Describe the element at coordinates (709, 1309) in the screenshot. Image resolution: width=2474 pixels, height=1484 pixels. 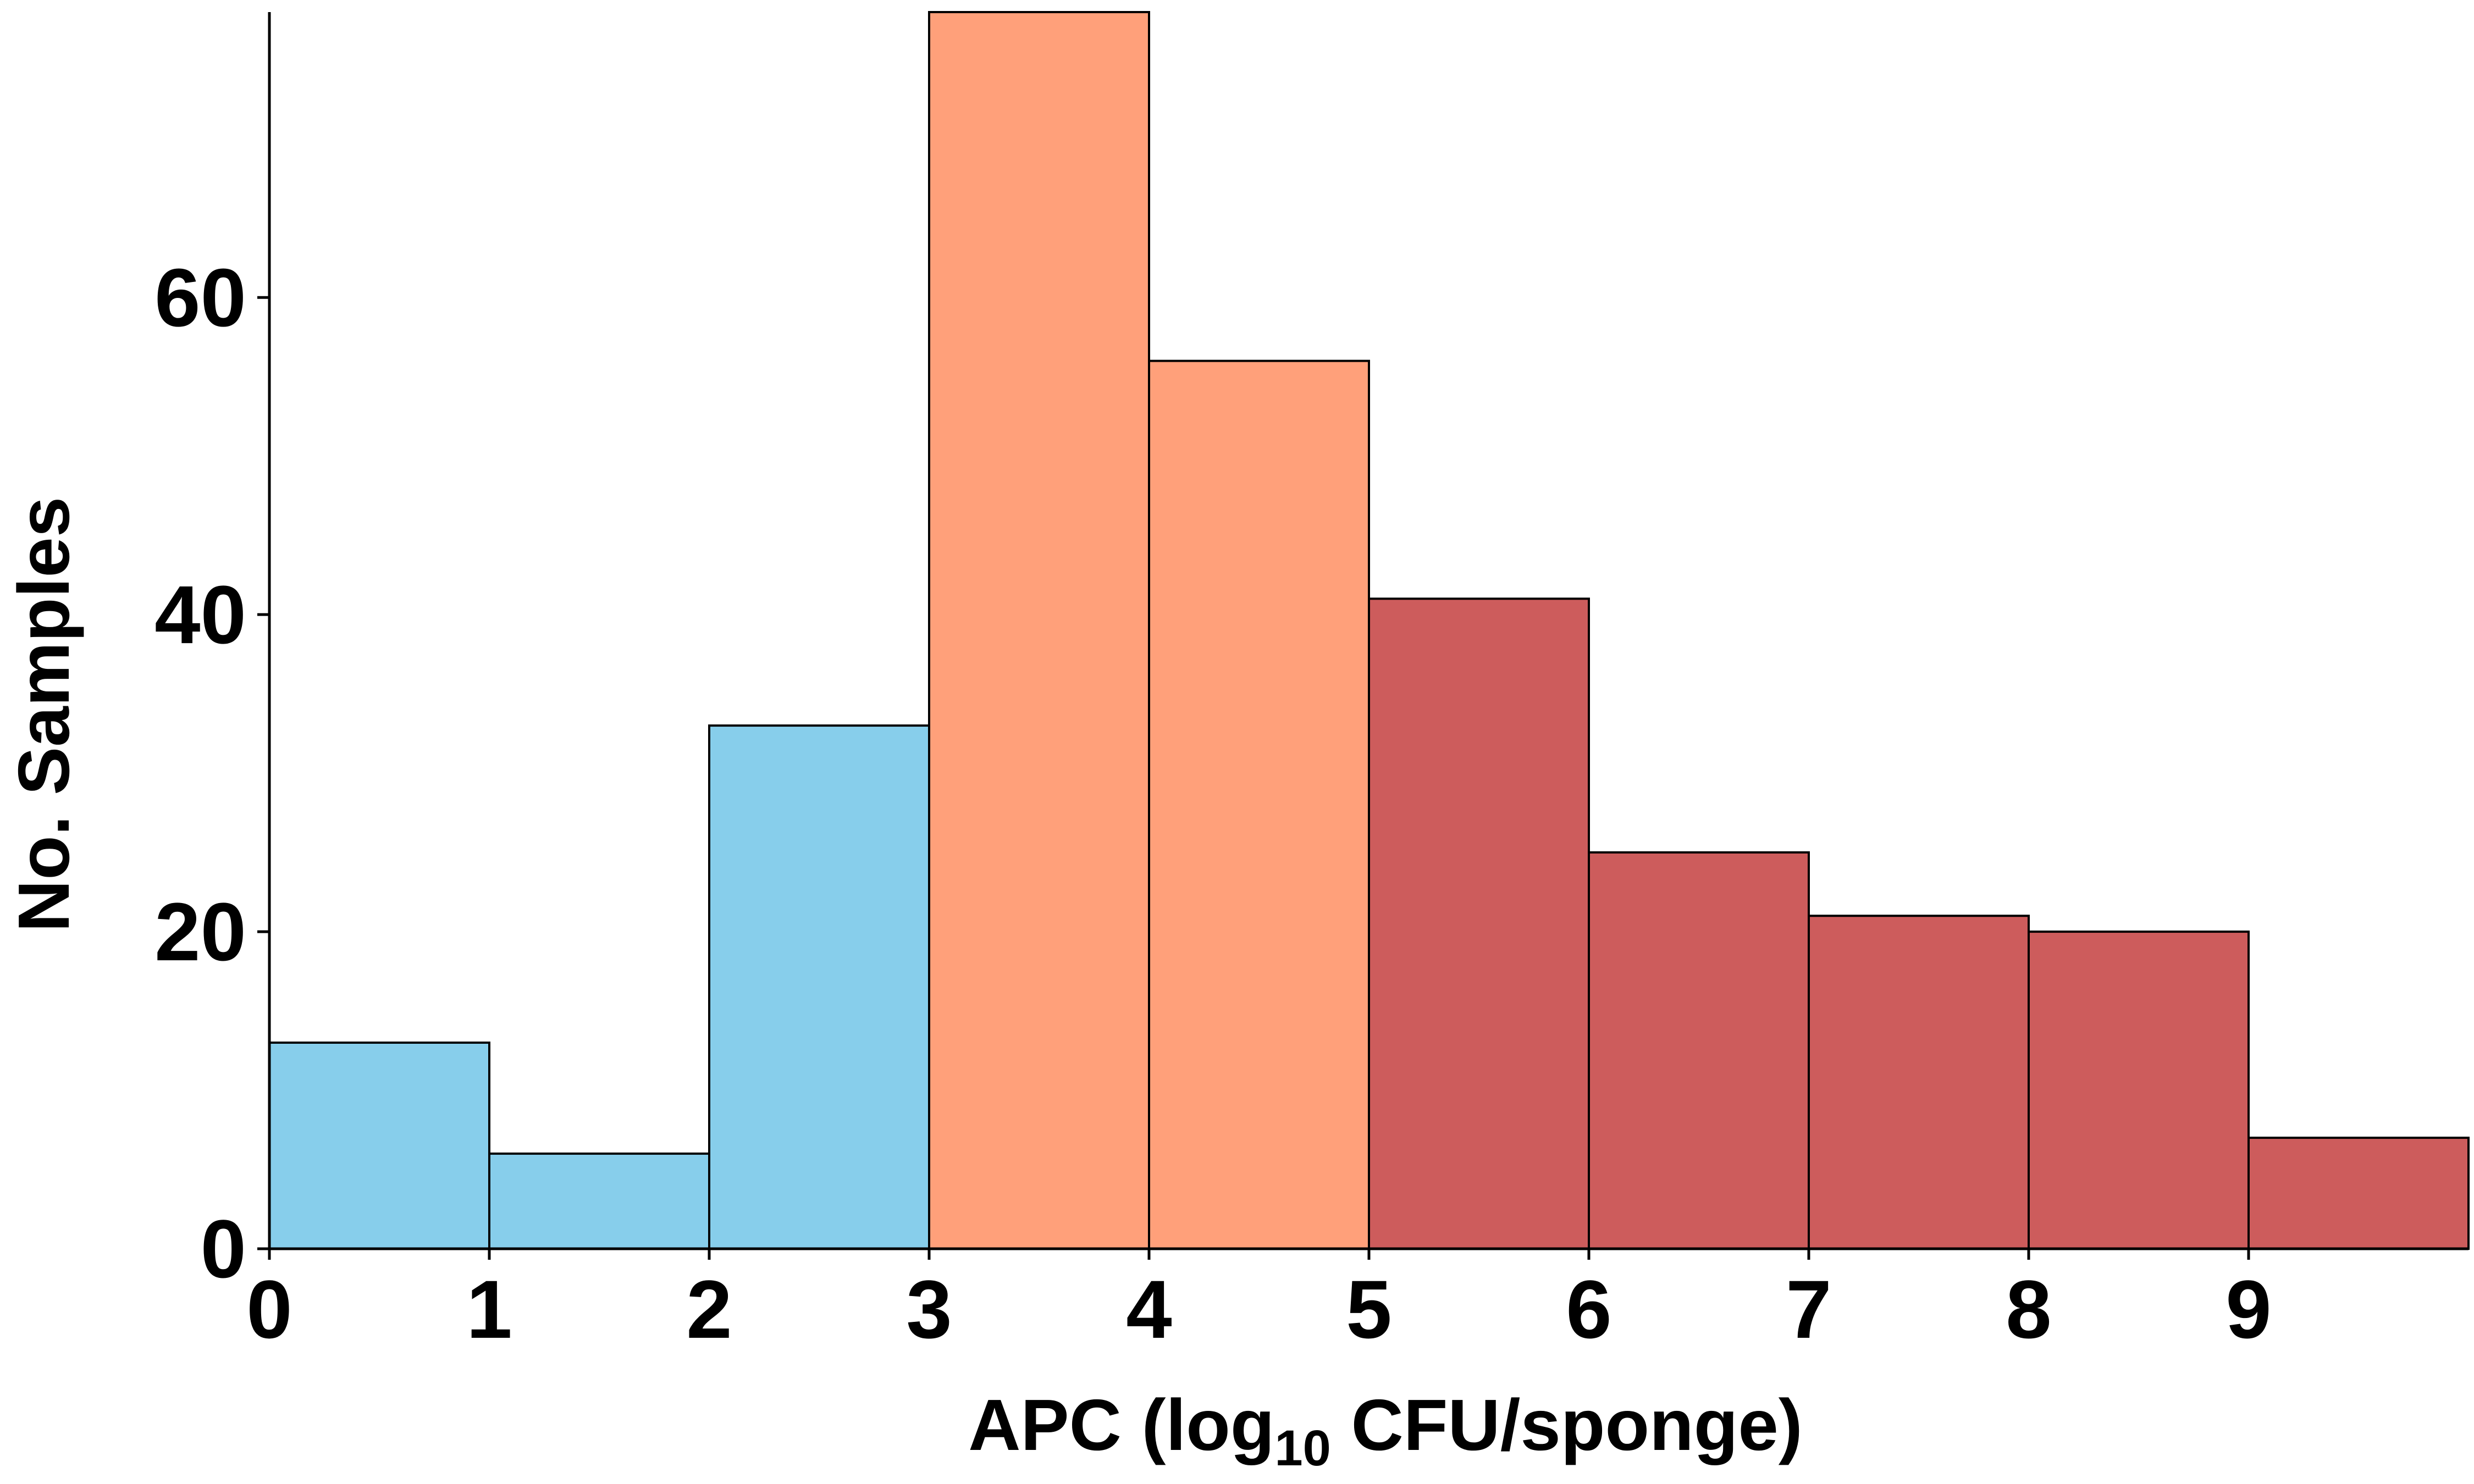
I see `x-tick-label: 2` at that location.